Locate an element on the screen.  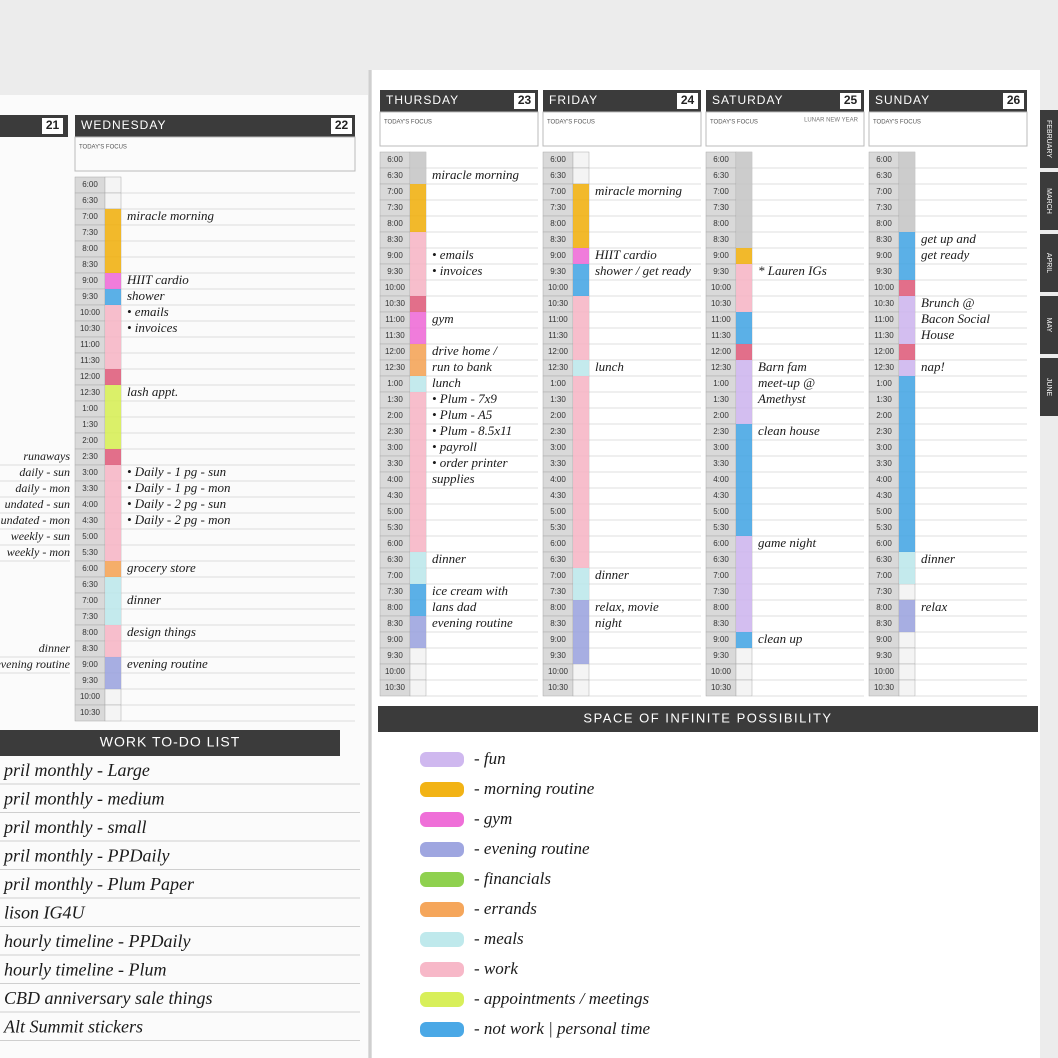
month-tab-label: JUNE is located at coordinates (1048, 387).